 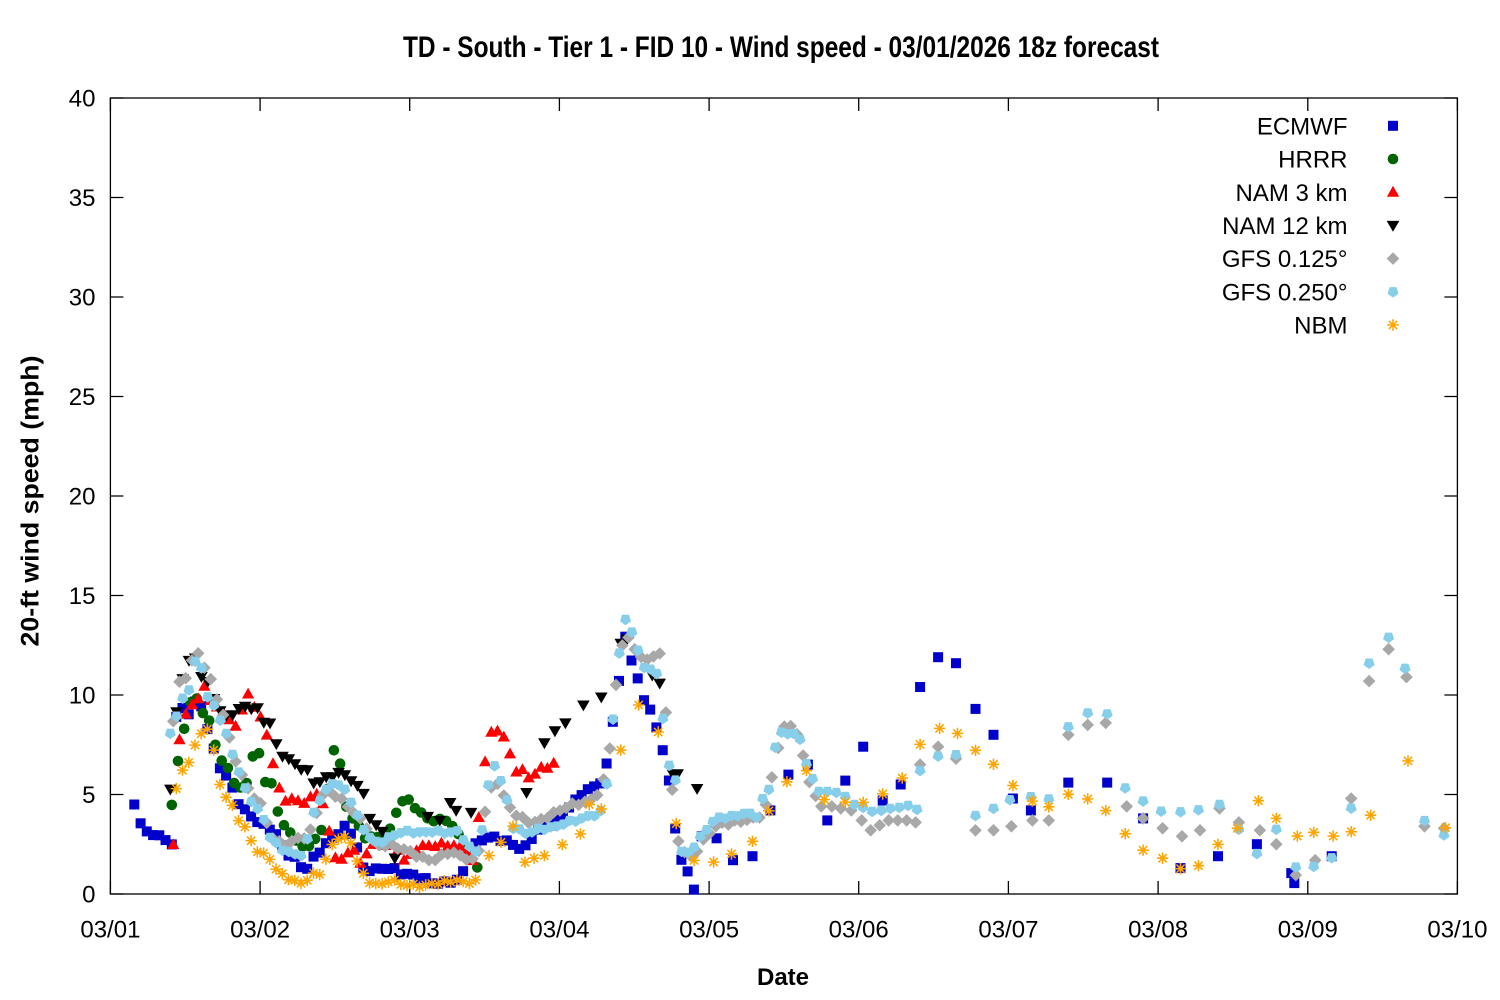 What do you see at coordinates (110, 930) in the screenshot?
I see `svg-text: 03/01` at bounding box center [110, 930].